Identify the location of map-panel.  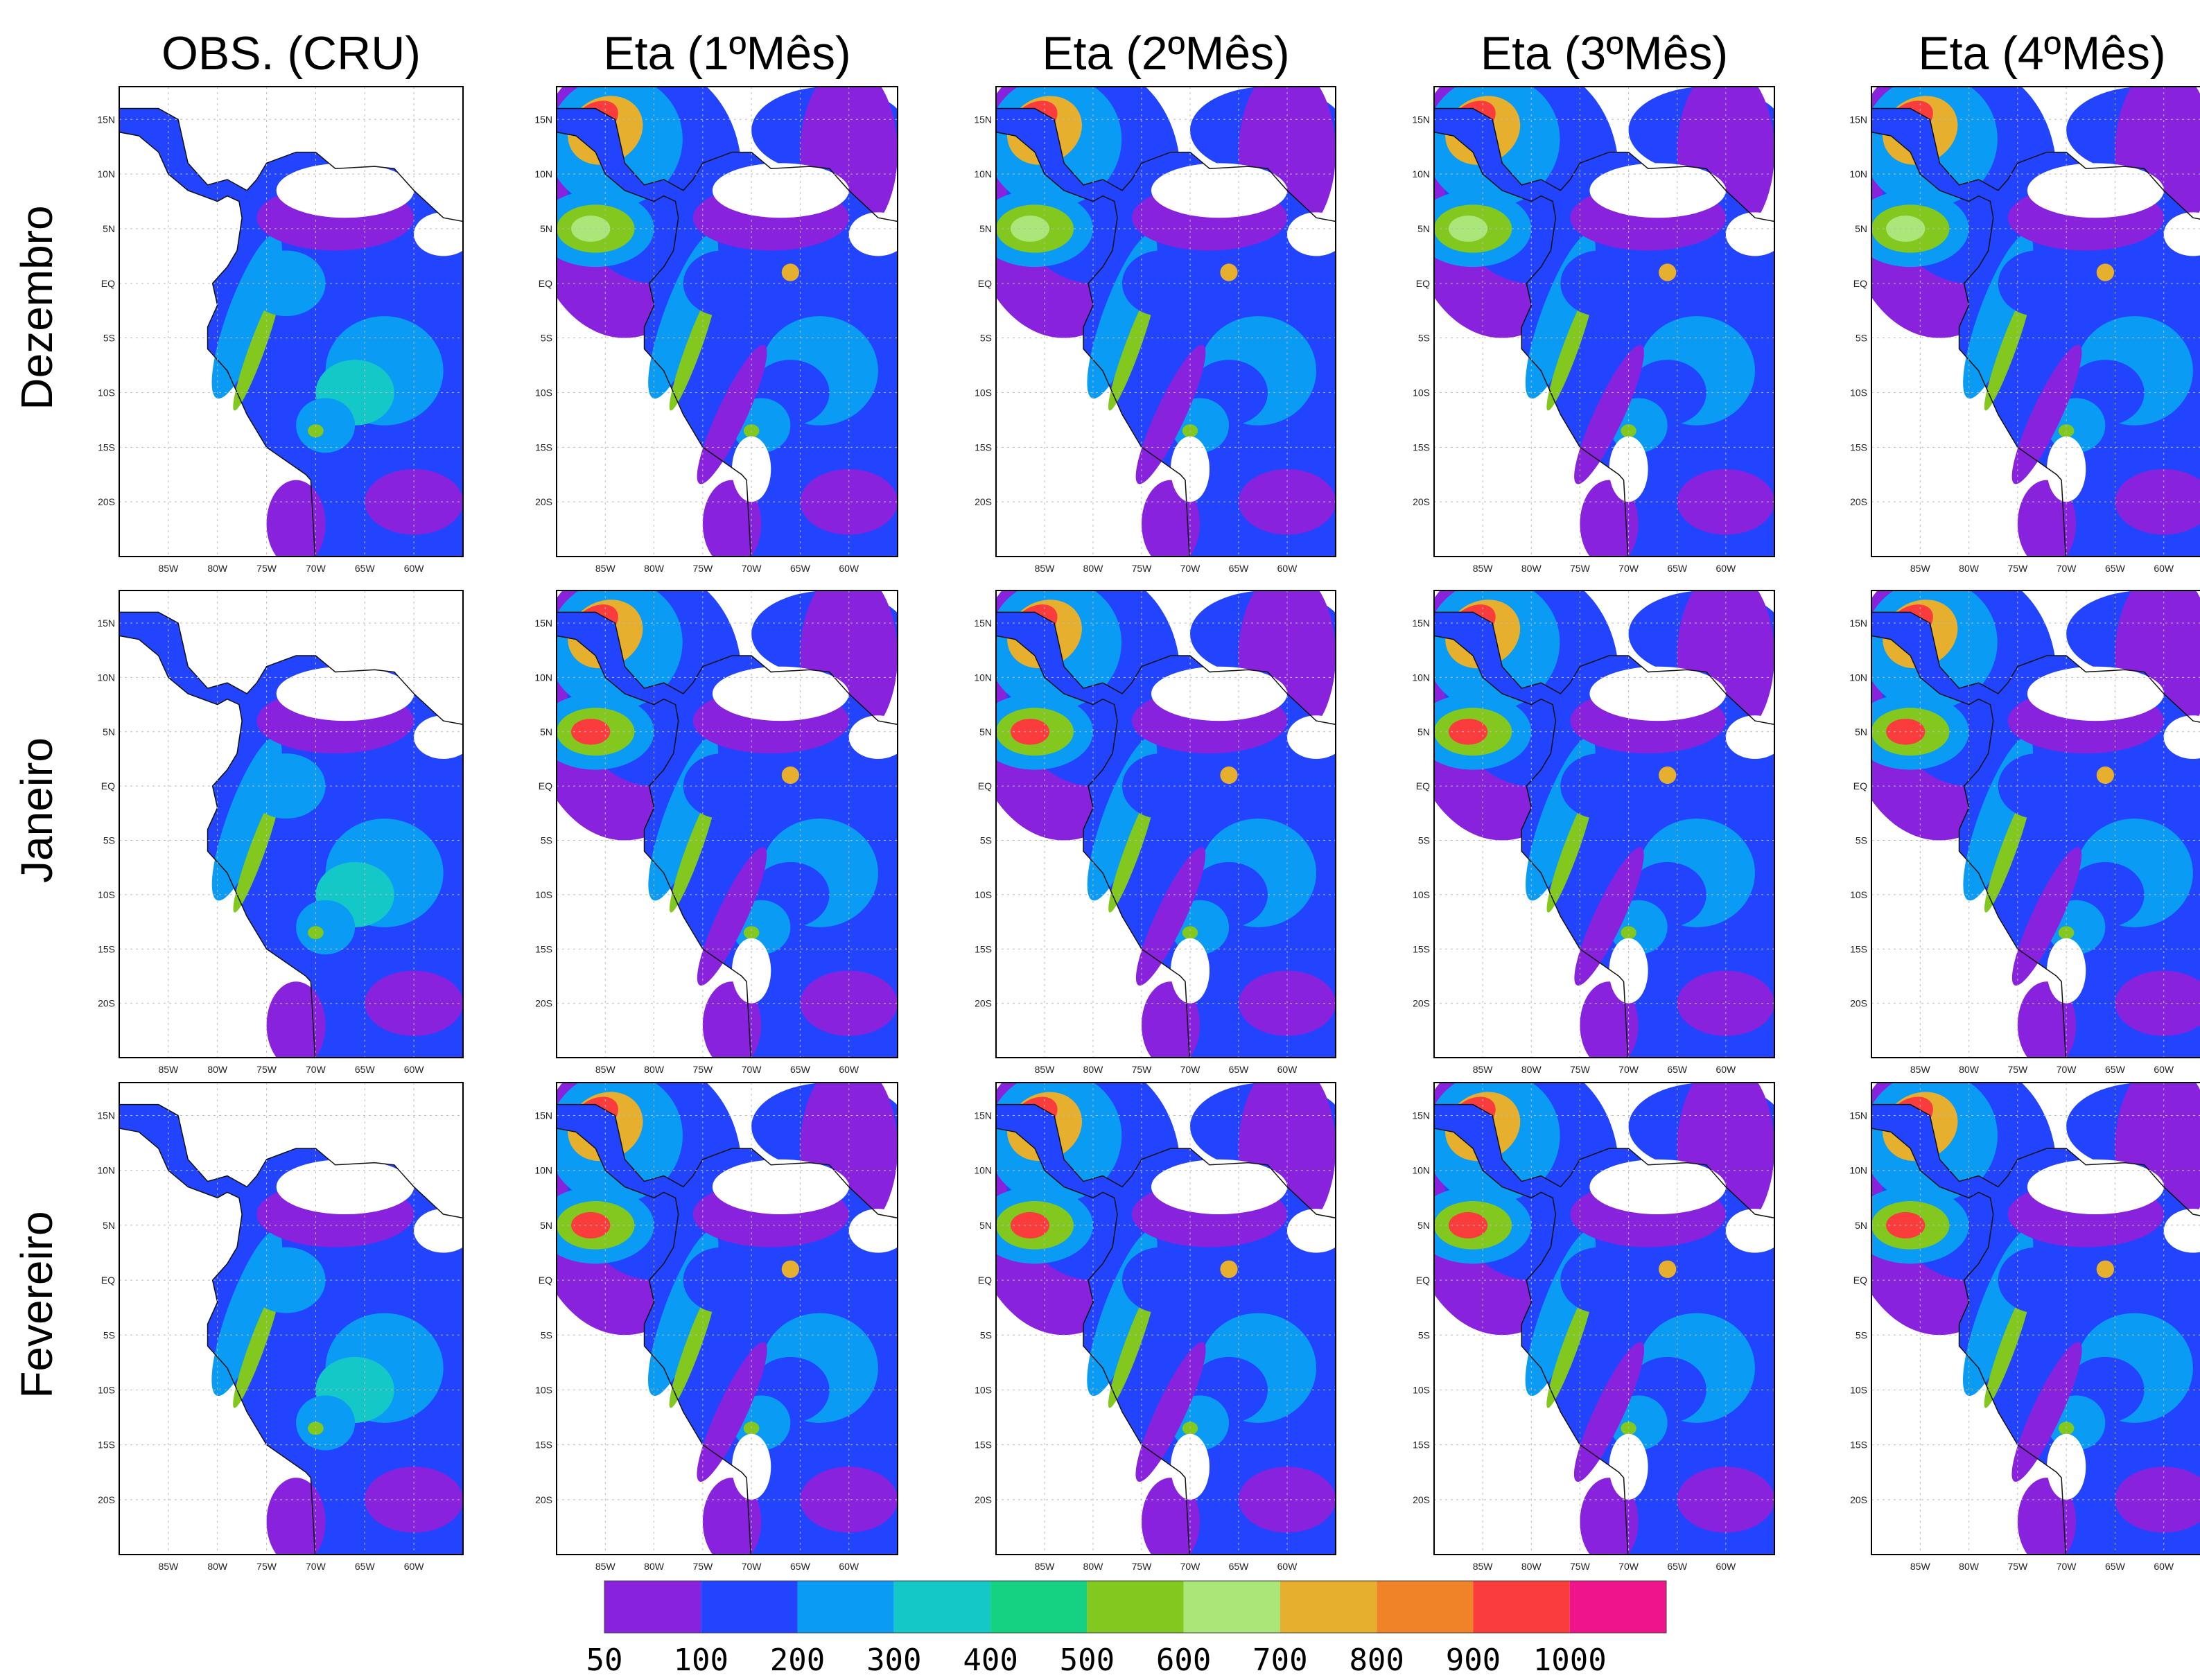
(2035, 322).